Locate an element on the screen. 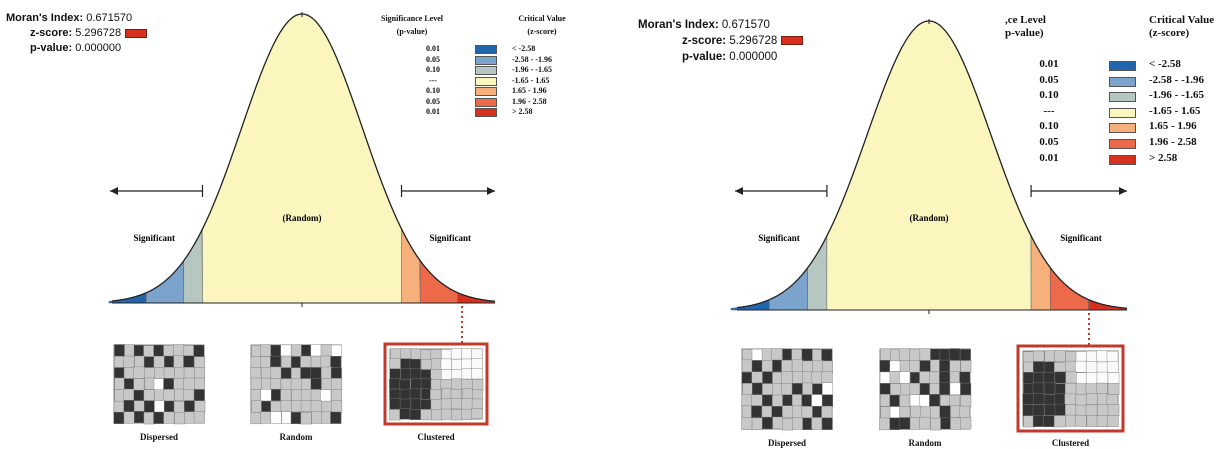 This screenshot has width=1229, height=449. z-score-swatch-right is located at coordinates (792, 41).